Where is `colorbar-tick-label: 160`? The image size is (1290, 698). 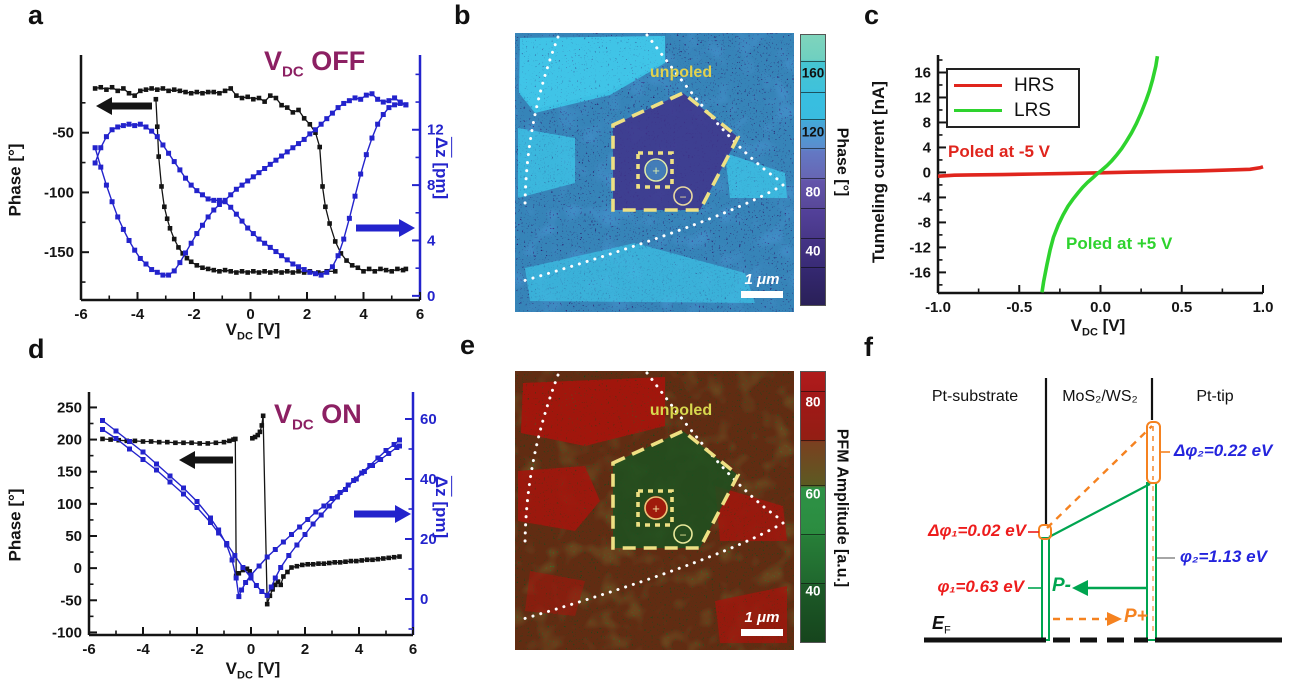
colorbar-tick-label: 160 is located at coordinates (813, 73).